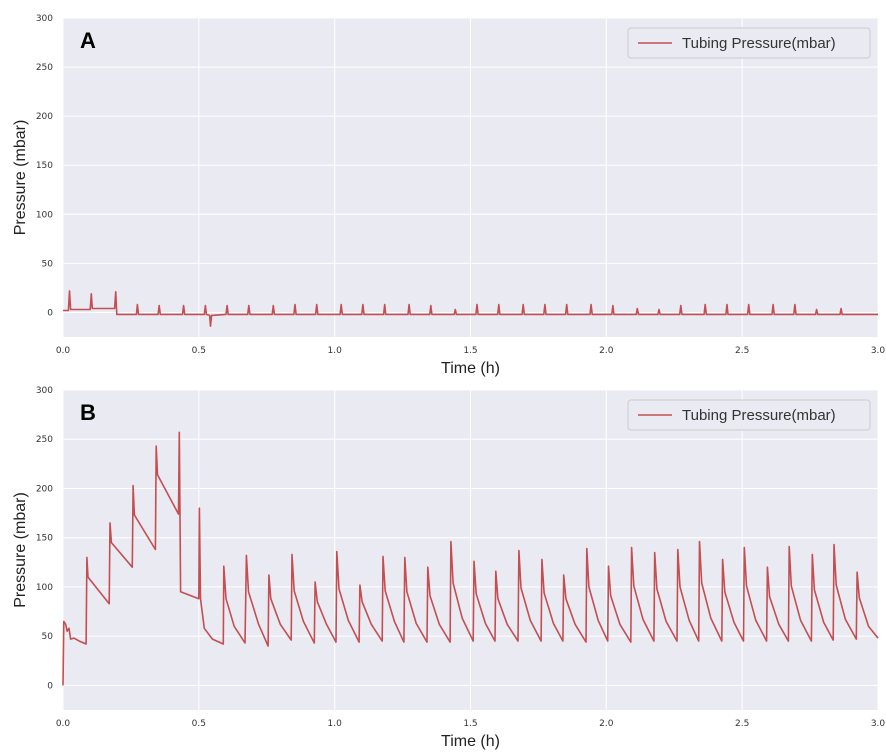  I want to click on series-line-tubing-pressure, so click(470, 308).